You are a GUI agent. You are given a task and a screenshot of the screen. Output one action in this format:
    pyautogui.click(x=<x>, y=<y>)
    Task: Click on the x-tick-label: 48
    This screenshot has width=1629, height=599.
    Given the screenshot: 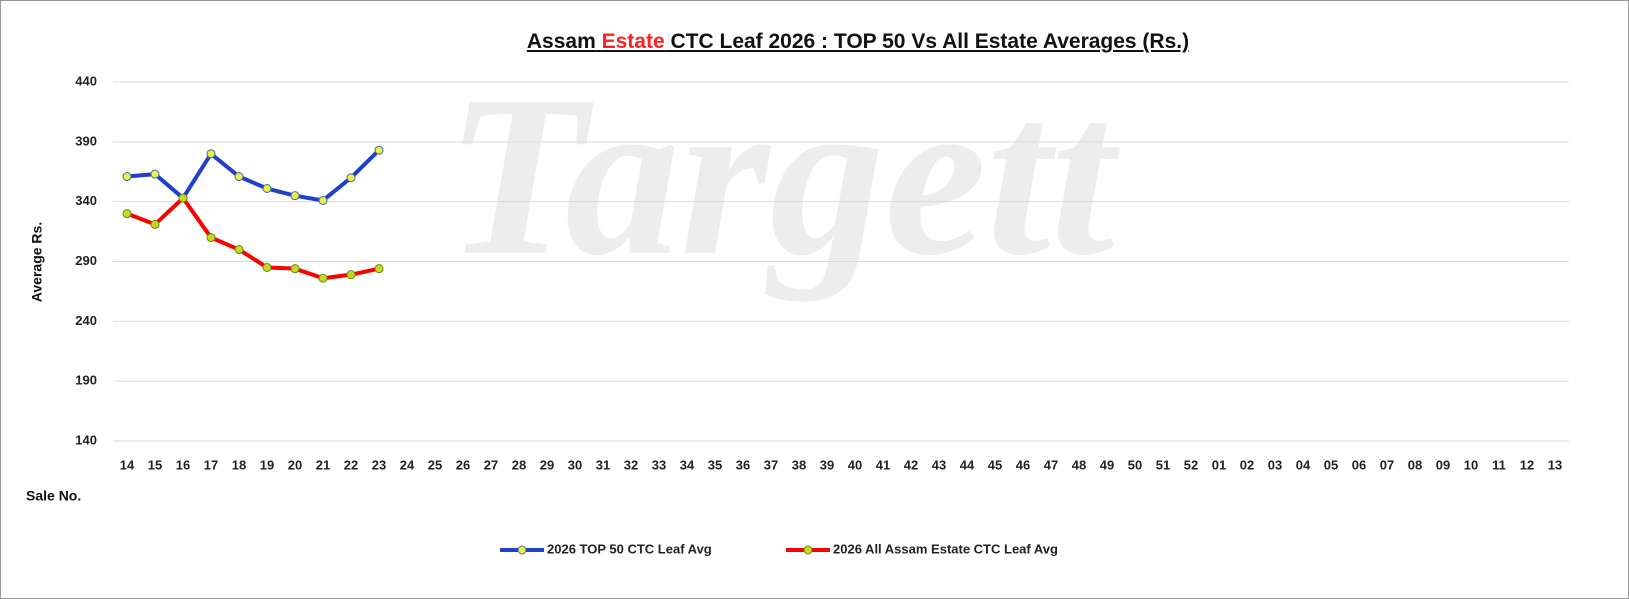 What is the action you would take?
    pyautogui.click(x=1079, y=464)
    